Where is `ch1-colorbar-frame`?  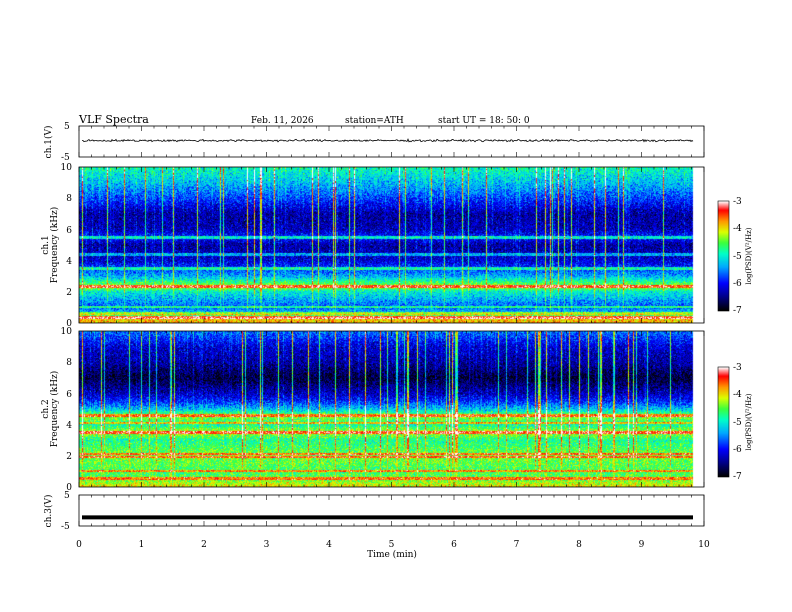 ch1-colorbar-frame is located at coordinates (723, 256).